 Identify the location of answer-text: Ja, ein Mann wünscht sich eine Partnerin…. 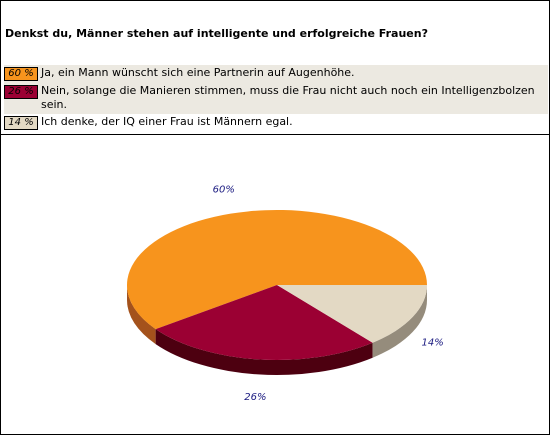
(198, 72).